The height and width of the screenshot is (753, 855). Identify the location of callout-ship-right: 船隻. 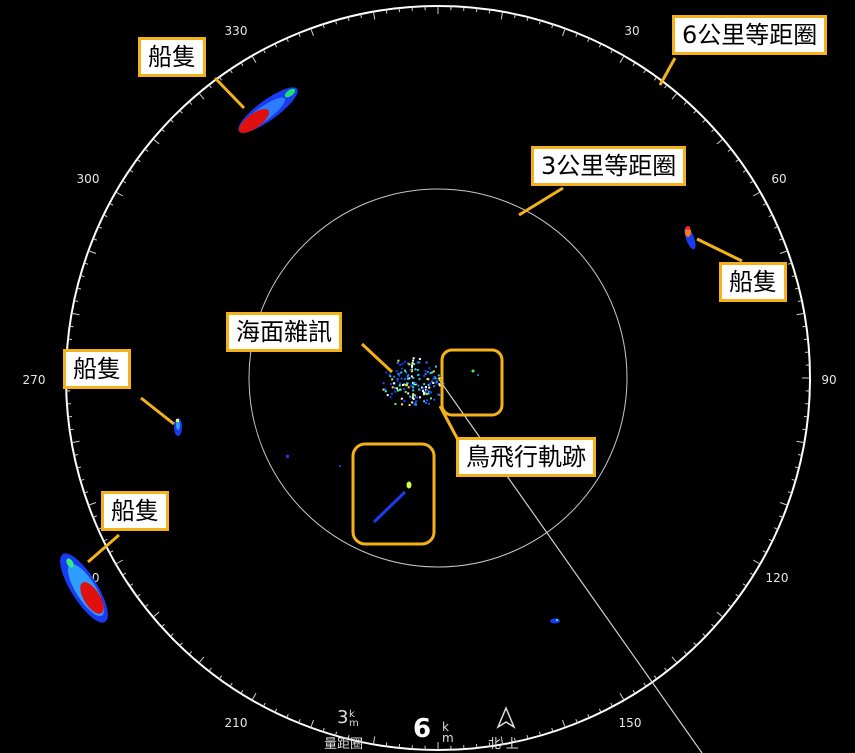
(753, 282).